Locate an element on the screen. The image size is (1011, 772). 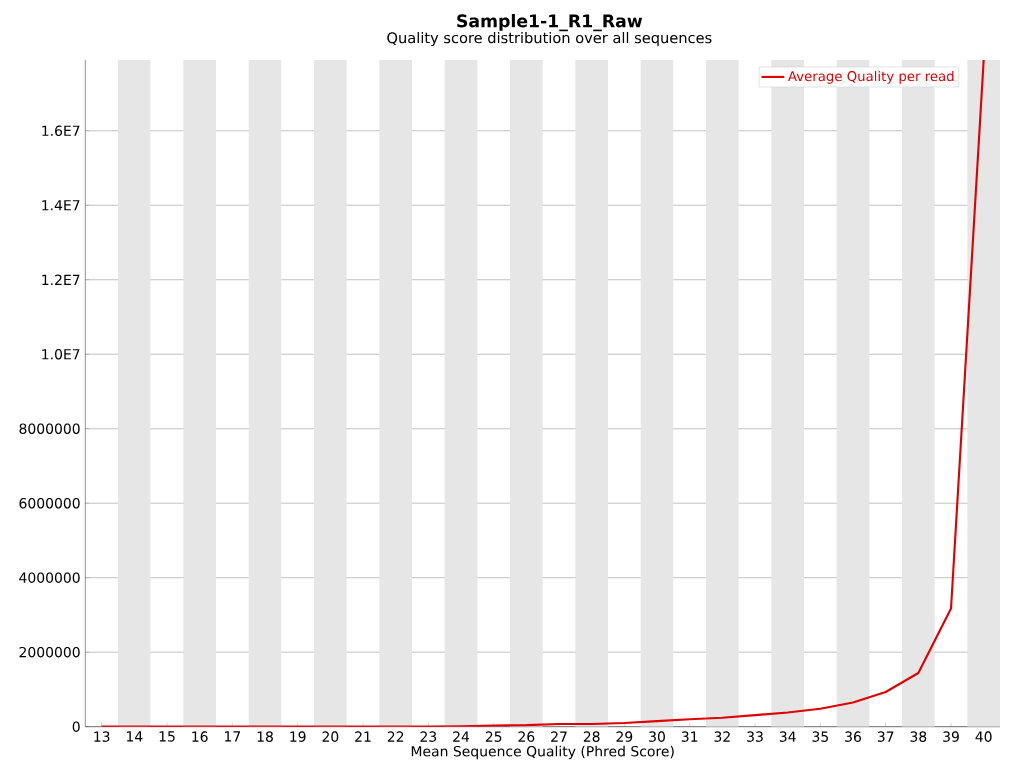
x-tick-label: 39 is located at coordinates (951, 736).